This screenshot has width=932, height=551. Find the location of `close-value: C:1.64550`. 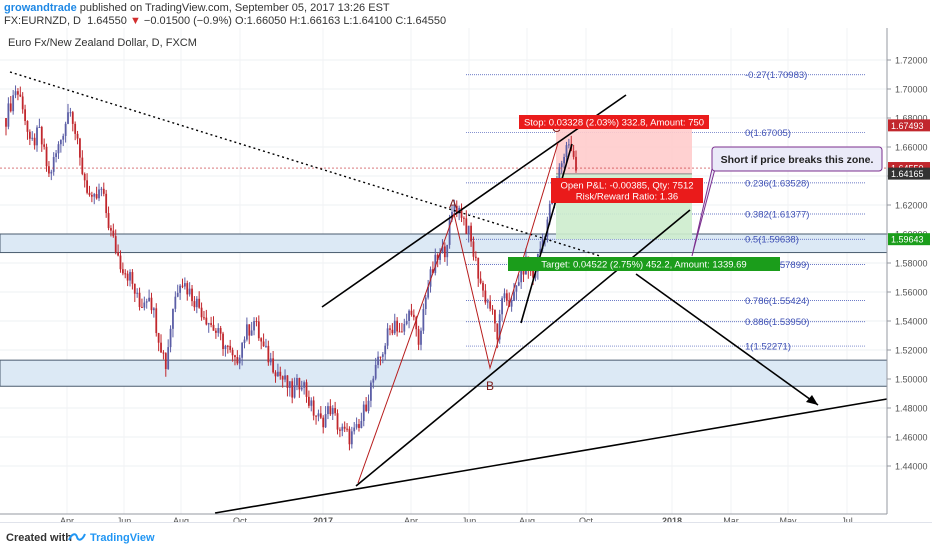

close-value: C:1.64550 is located at coordinates (421, 21).